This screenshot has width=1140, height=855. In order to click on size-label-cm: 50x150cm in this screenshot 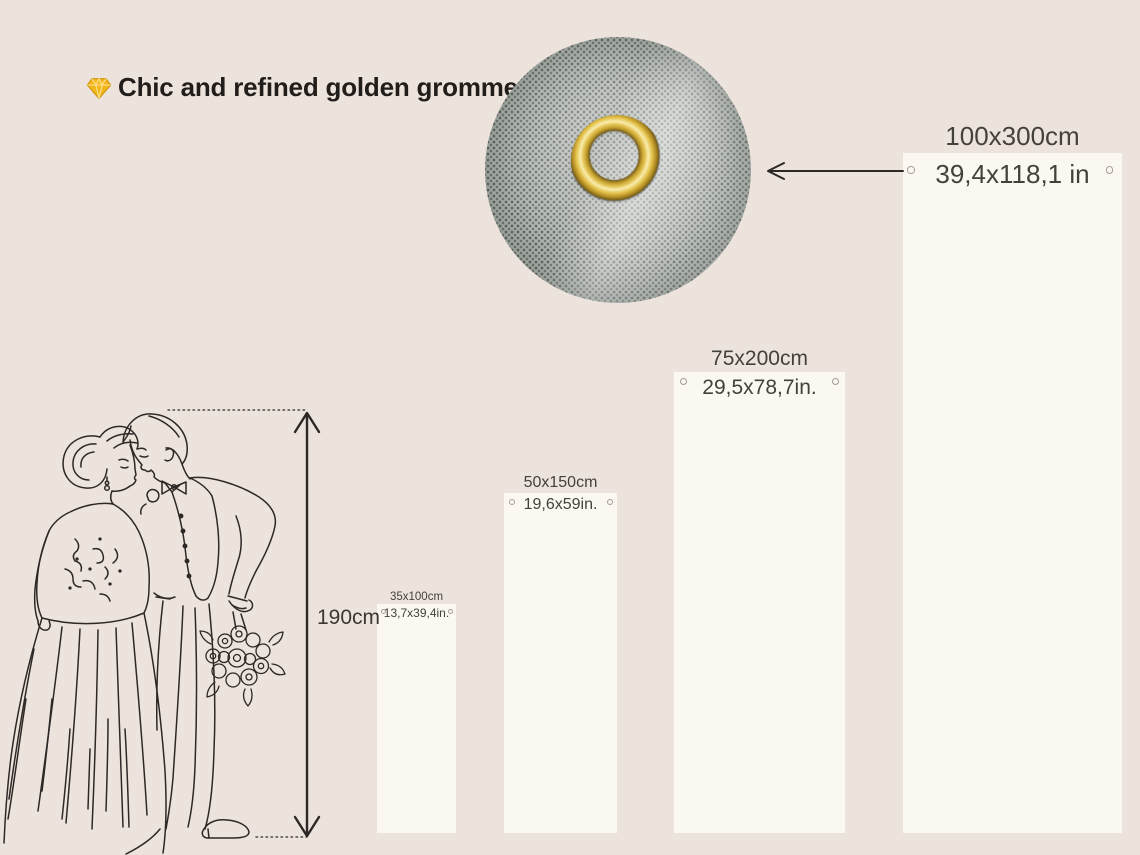, I will do `click(560, 482)`.